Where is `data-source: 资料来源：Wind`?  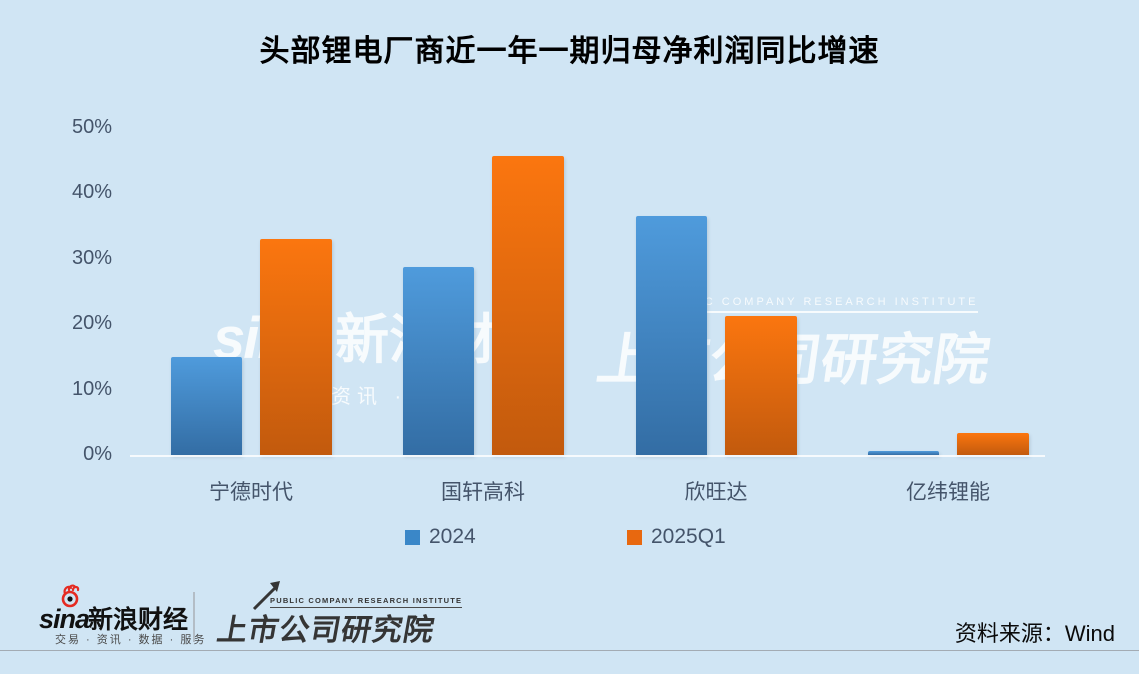 data-source: 资料来源：Wind is located at coordinates (1034, 633).